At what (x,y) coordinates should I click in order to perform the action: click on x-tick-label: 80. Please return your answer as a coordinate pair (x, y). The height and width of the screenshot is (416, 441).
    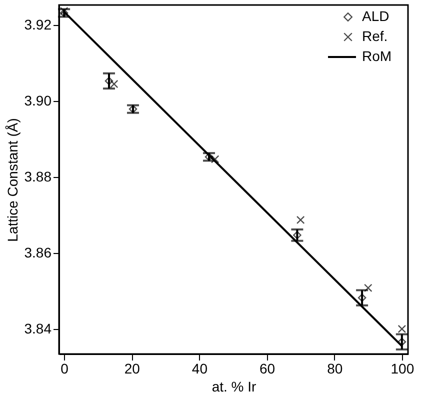
    Looking at the image, I should click on (335, 368).